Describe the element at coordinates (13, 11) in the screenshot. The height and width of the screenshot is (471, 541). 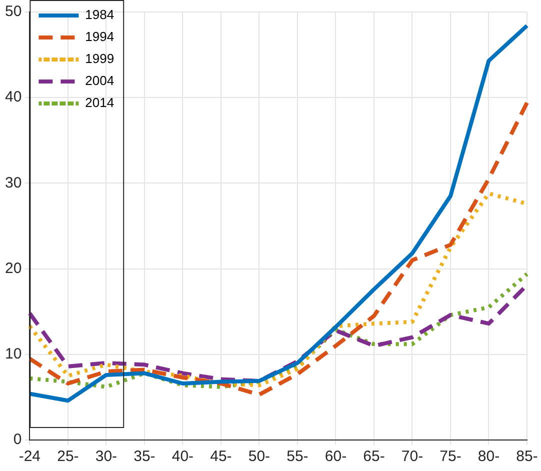
I see `y-tick-label: 50` at that location.